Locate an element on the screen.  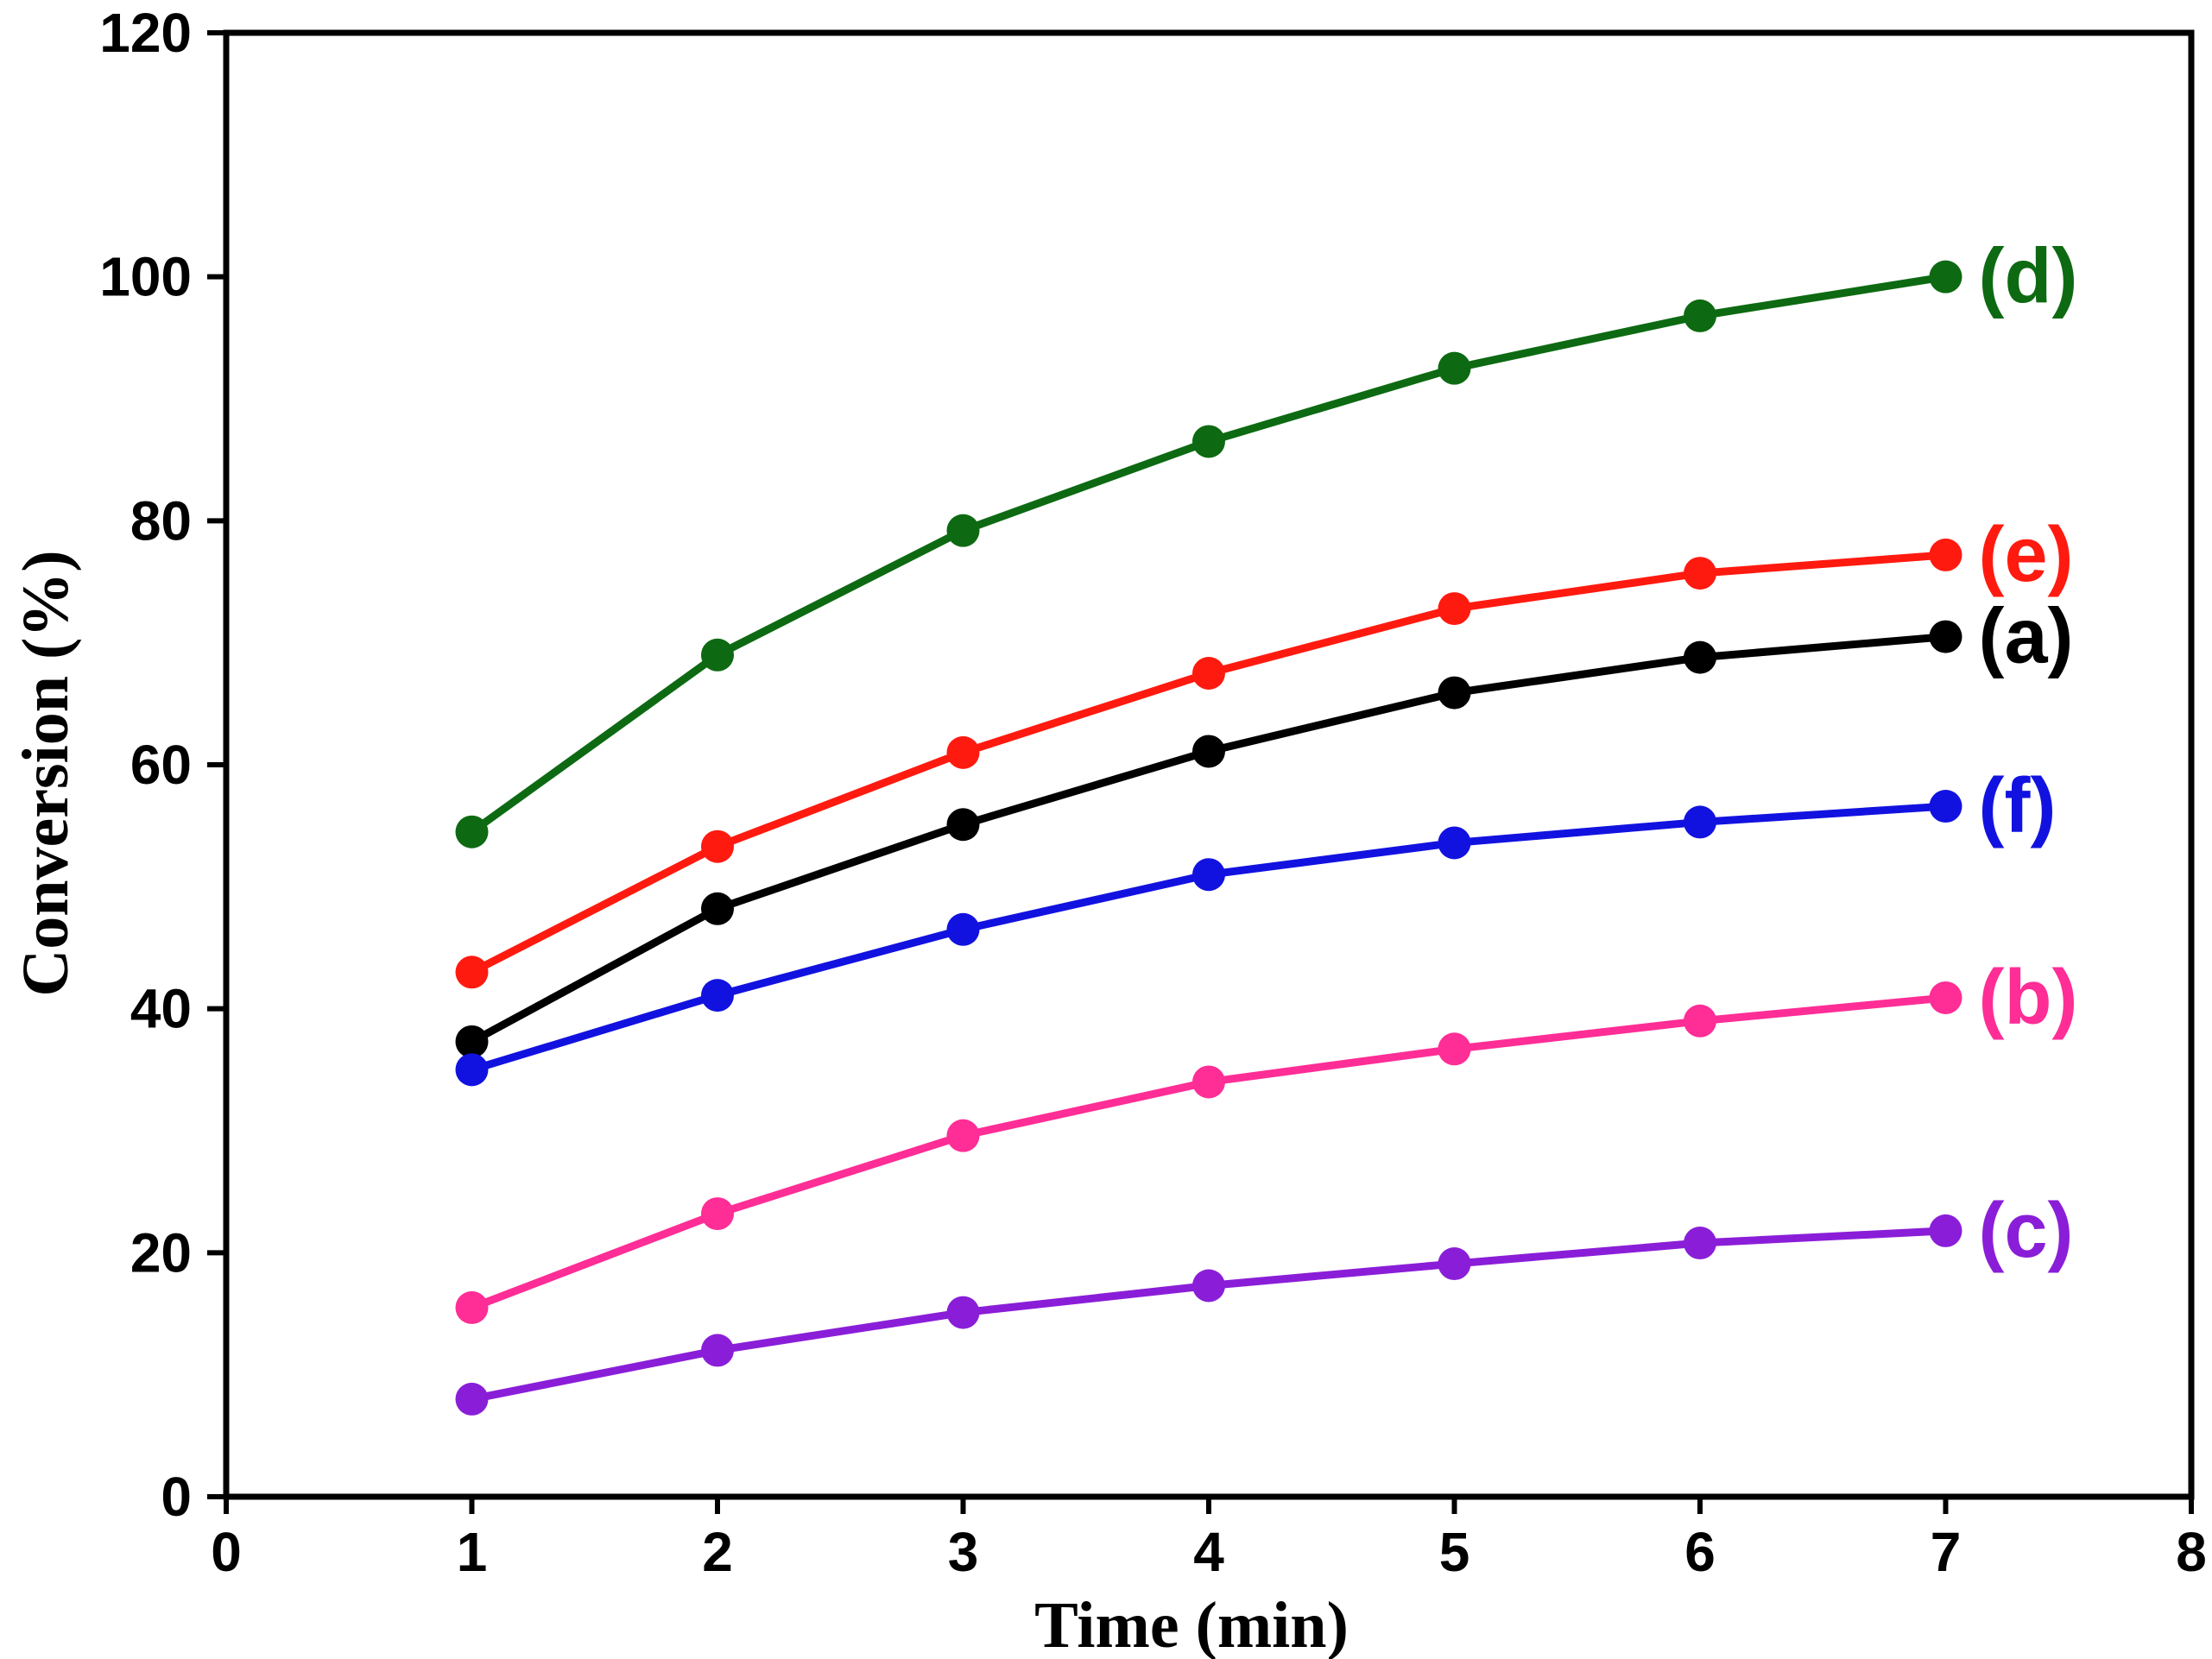
series-b is located at coordinates (1208, 1152).